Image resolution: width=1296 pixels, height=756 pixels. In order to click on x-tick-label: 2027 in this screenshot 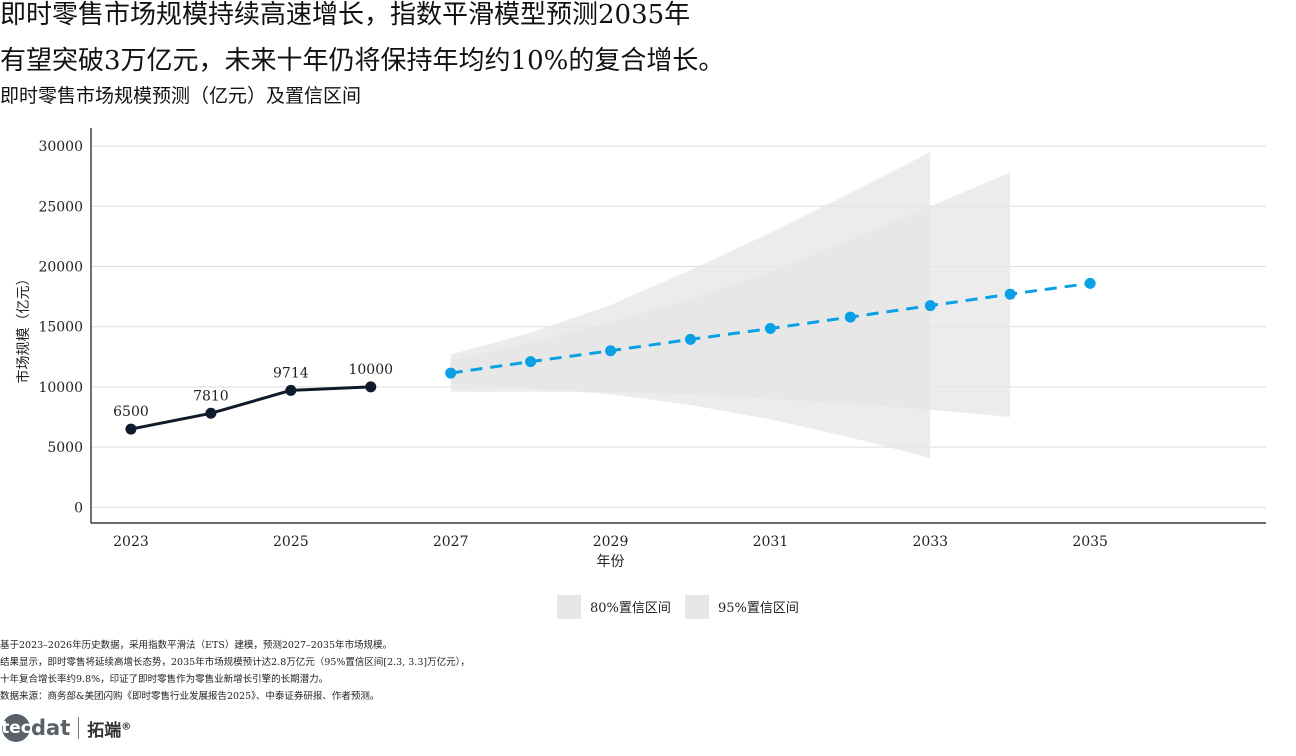, I will do `click(451, 542)`.